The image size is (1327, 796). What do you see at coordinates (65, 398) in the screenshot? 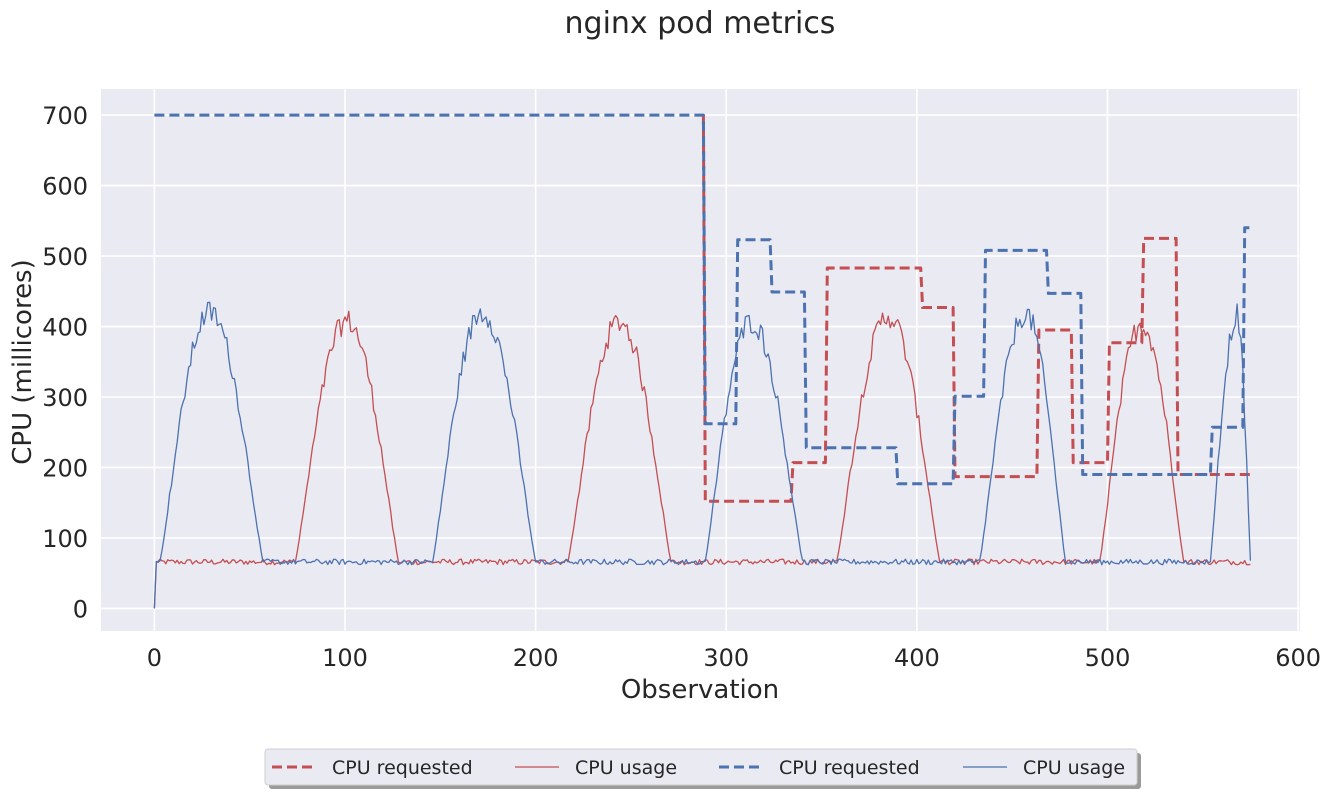
I see `y-tick-label: 300` at bounding box center [65, 398].